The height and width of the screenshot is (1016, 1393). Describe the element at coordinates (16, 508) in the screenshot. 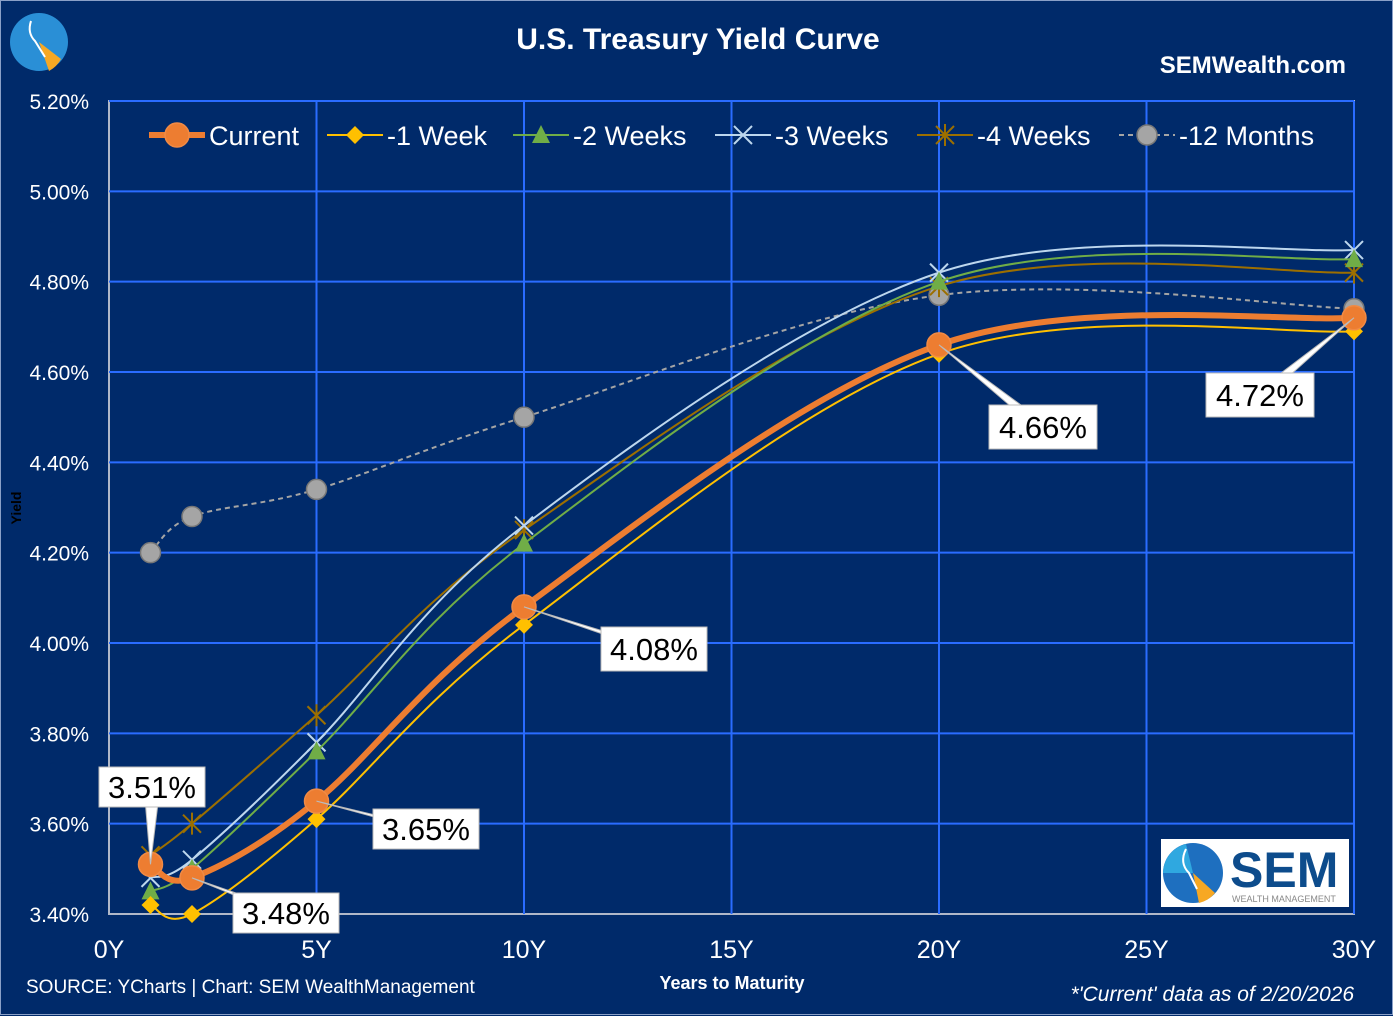

I see `y-axis-label: Yield` at that location.